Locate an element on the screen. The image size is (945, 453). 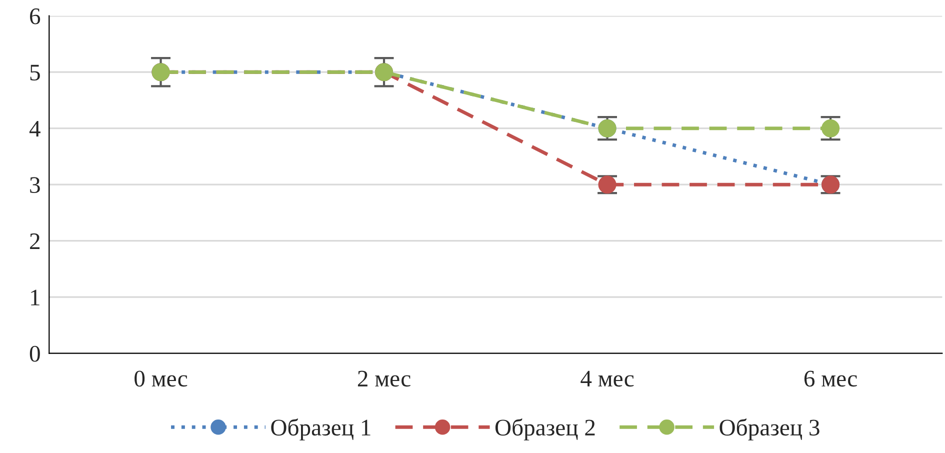
legend-label: Образец 3 is located at coordinates (770, 429).